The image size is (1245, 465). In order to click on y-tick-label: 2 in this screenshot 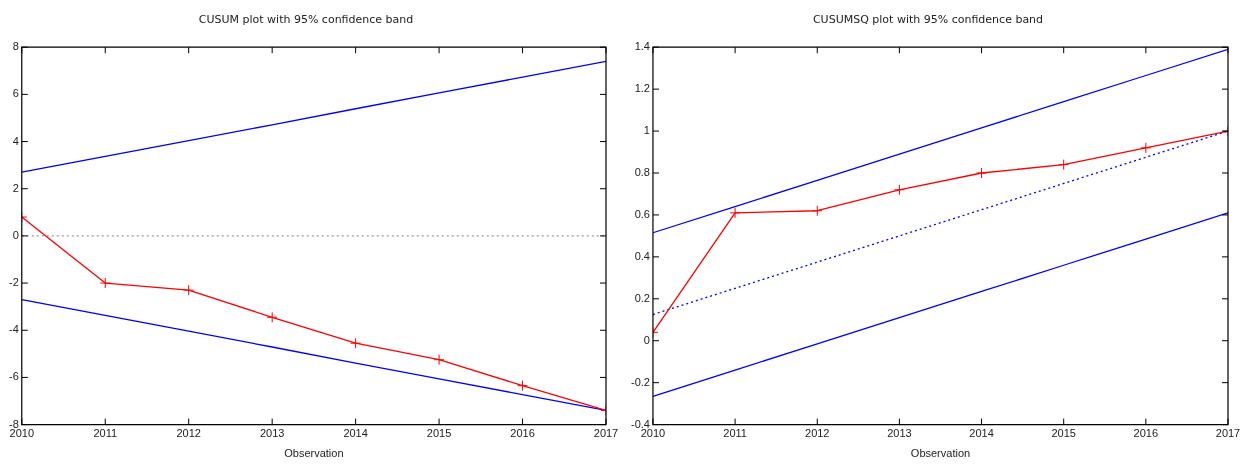, I will do `click(15, 187)`.